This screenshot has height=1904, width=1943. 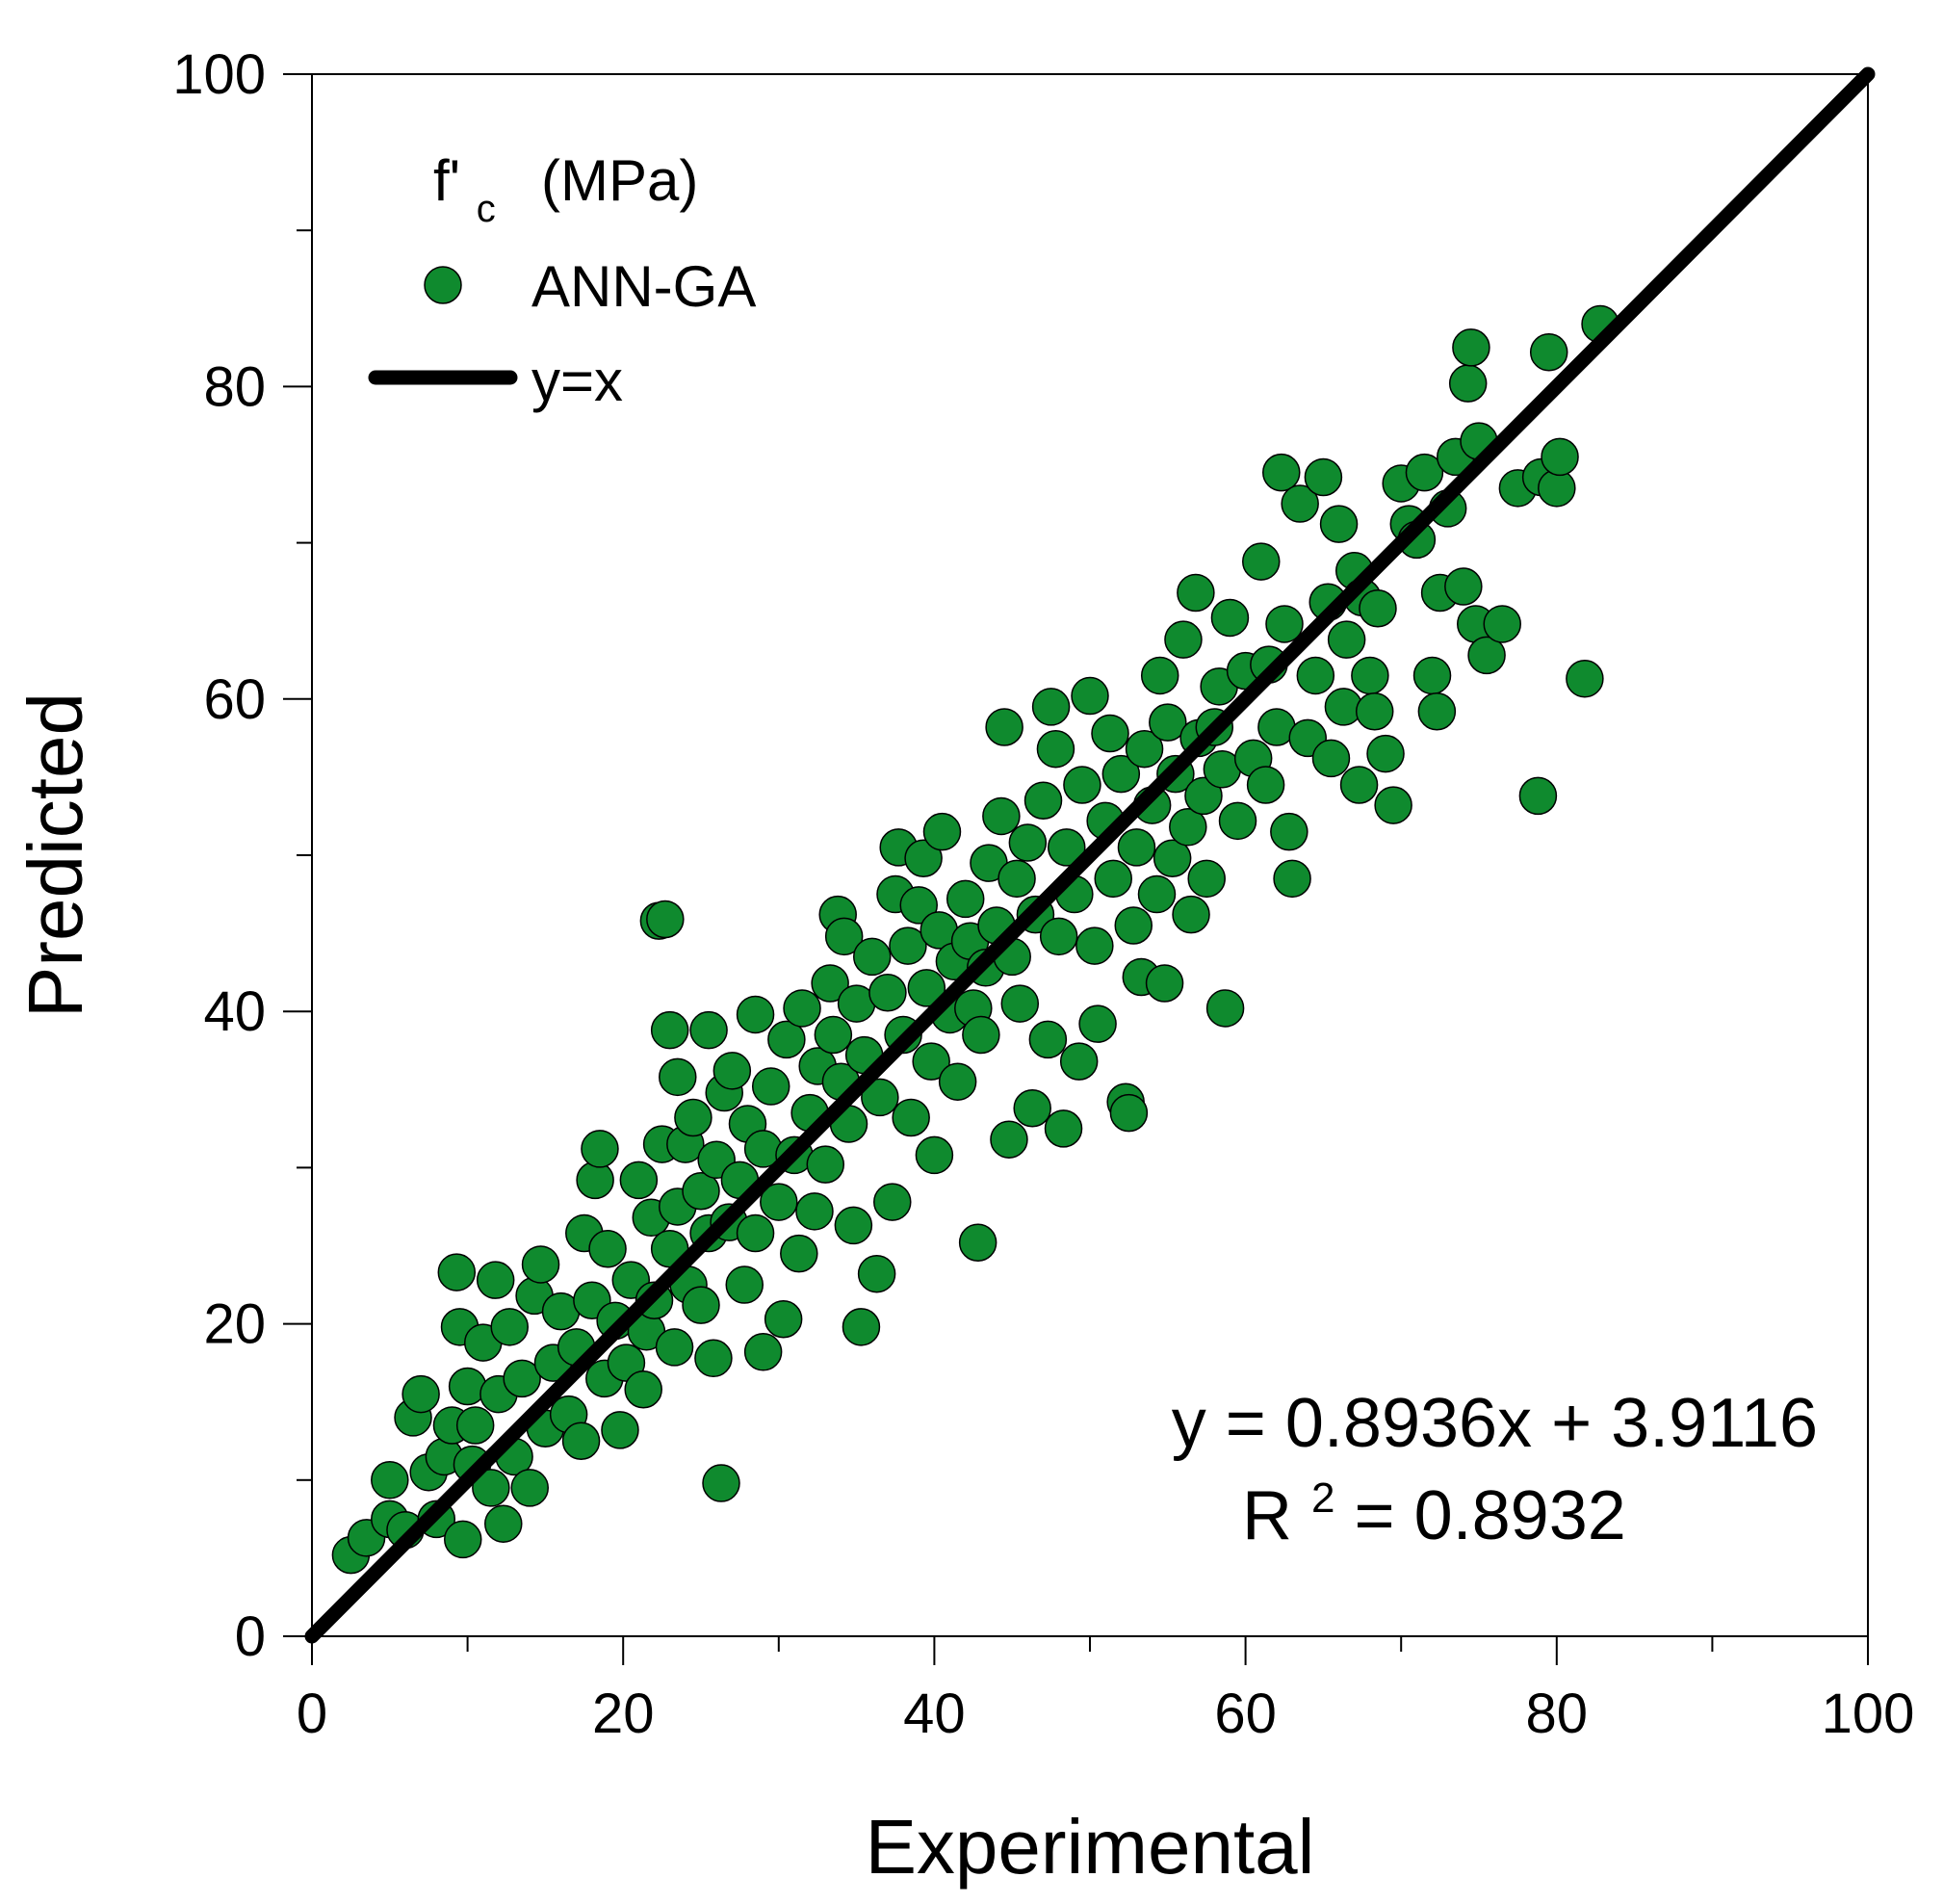 I want to click on x-tick-label: 60, so click(x=1245, y=1713).